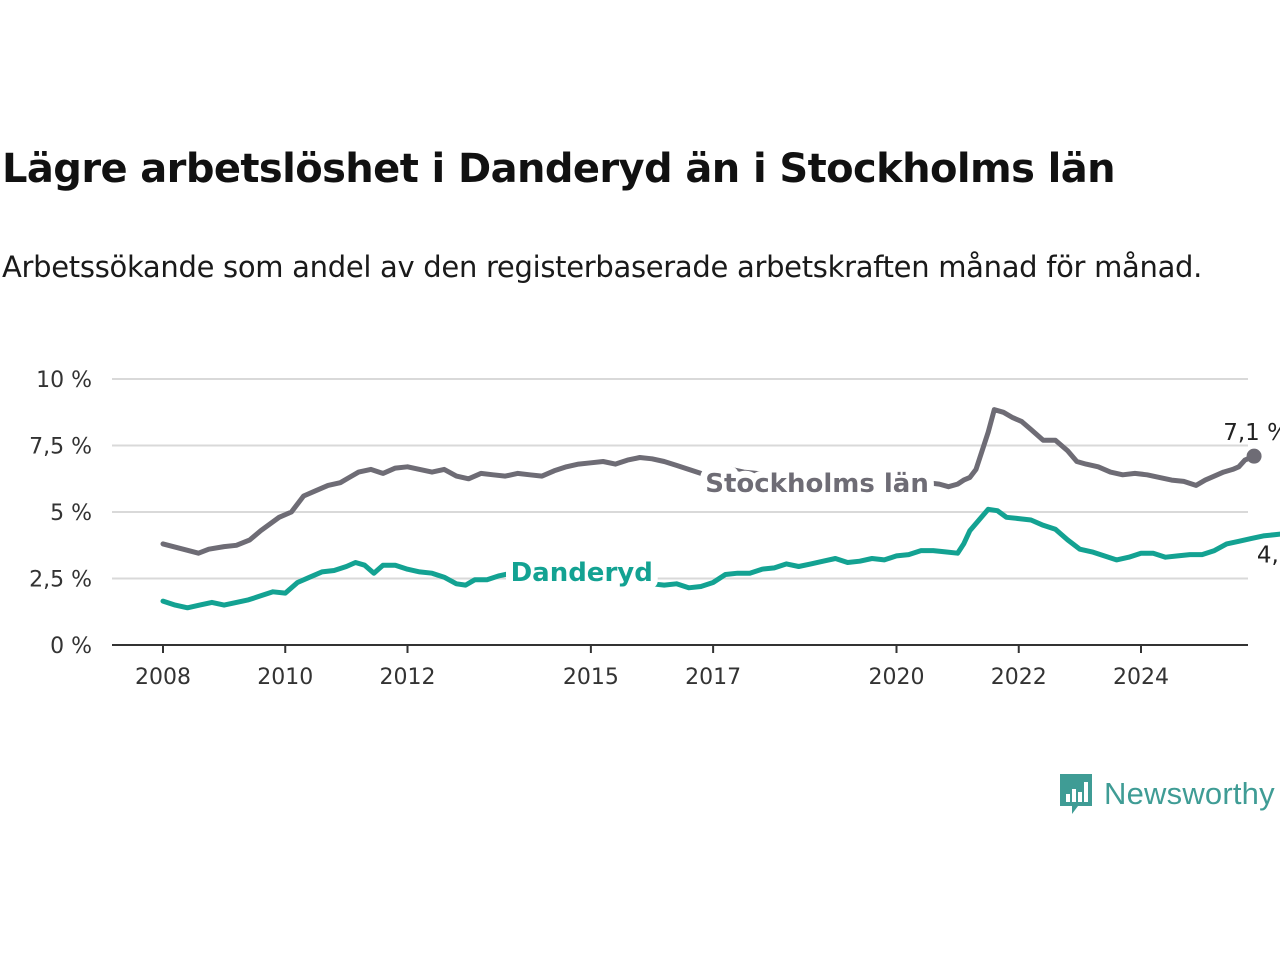 The image size is (1280, 960). I want to click on y-tick-label: 7,5 %, so click(60, 447).